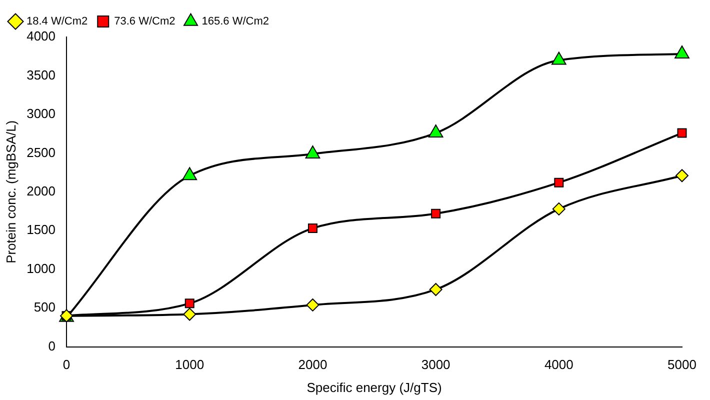  What do you see at coordinates (57, 22) in the screenshot?
I see `legend-label: 18.4 W/Cm2` at bounding box center [57, 22].